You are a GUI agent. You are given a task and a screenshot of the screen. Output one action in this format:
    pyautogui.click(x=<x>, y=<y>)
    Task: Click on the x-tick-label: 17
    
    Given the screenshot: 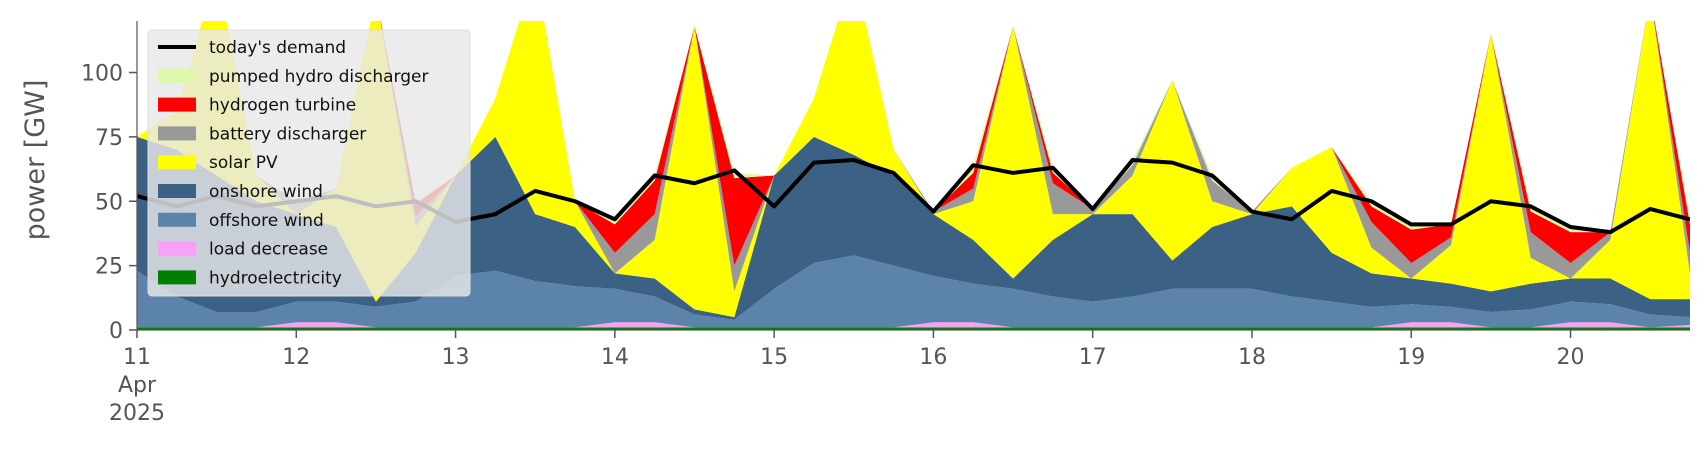 What is the action you would take?
    pyautogui.click(x=1093, y=357)
    